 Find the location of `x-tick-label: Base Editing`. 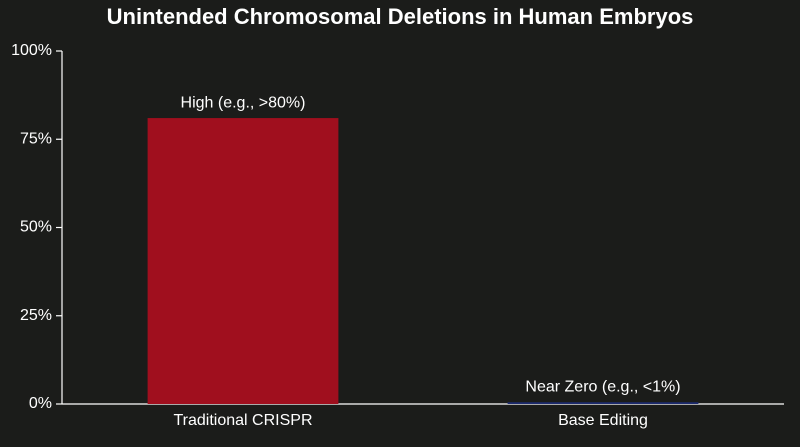

x-tick-label: Base Editing is located at coordinates (603, 420).